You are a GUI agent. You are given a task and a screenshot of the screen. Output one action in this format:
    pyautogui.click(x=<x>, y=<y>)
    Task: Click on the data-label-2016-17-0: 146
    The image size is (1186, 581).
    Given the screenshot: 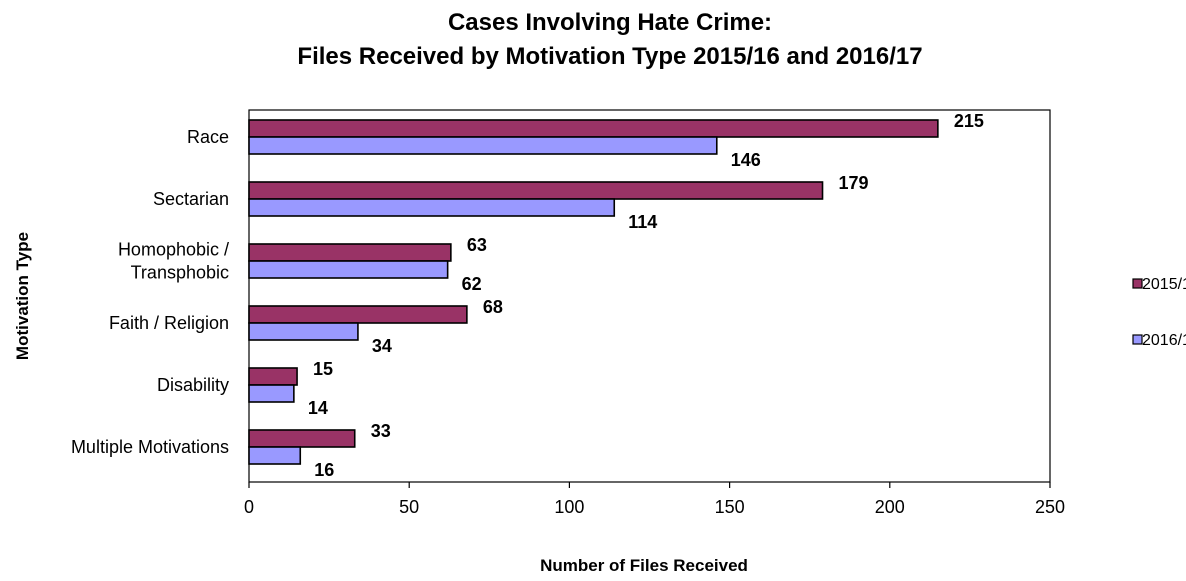 What is the action you would take?
    pyautogui.click(x=746, y=160)
    